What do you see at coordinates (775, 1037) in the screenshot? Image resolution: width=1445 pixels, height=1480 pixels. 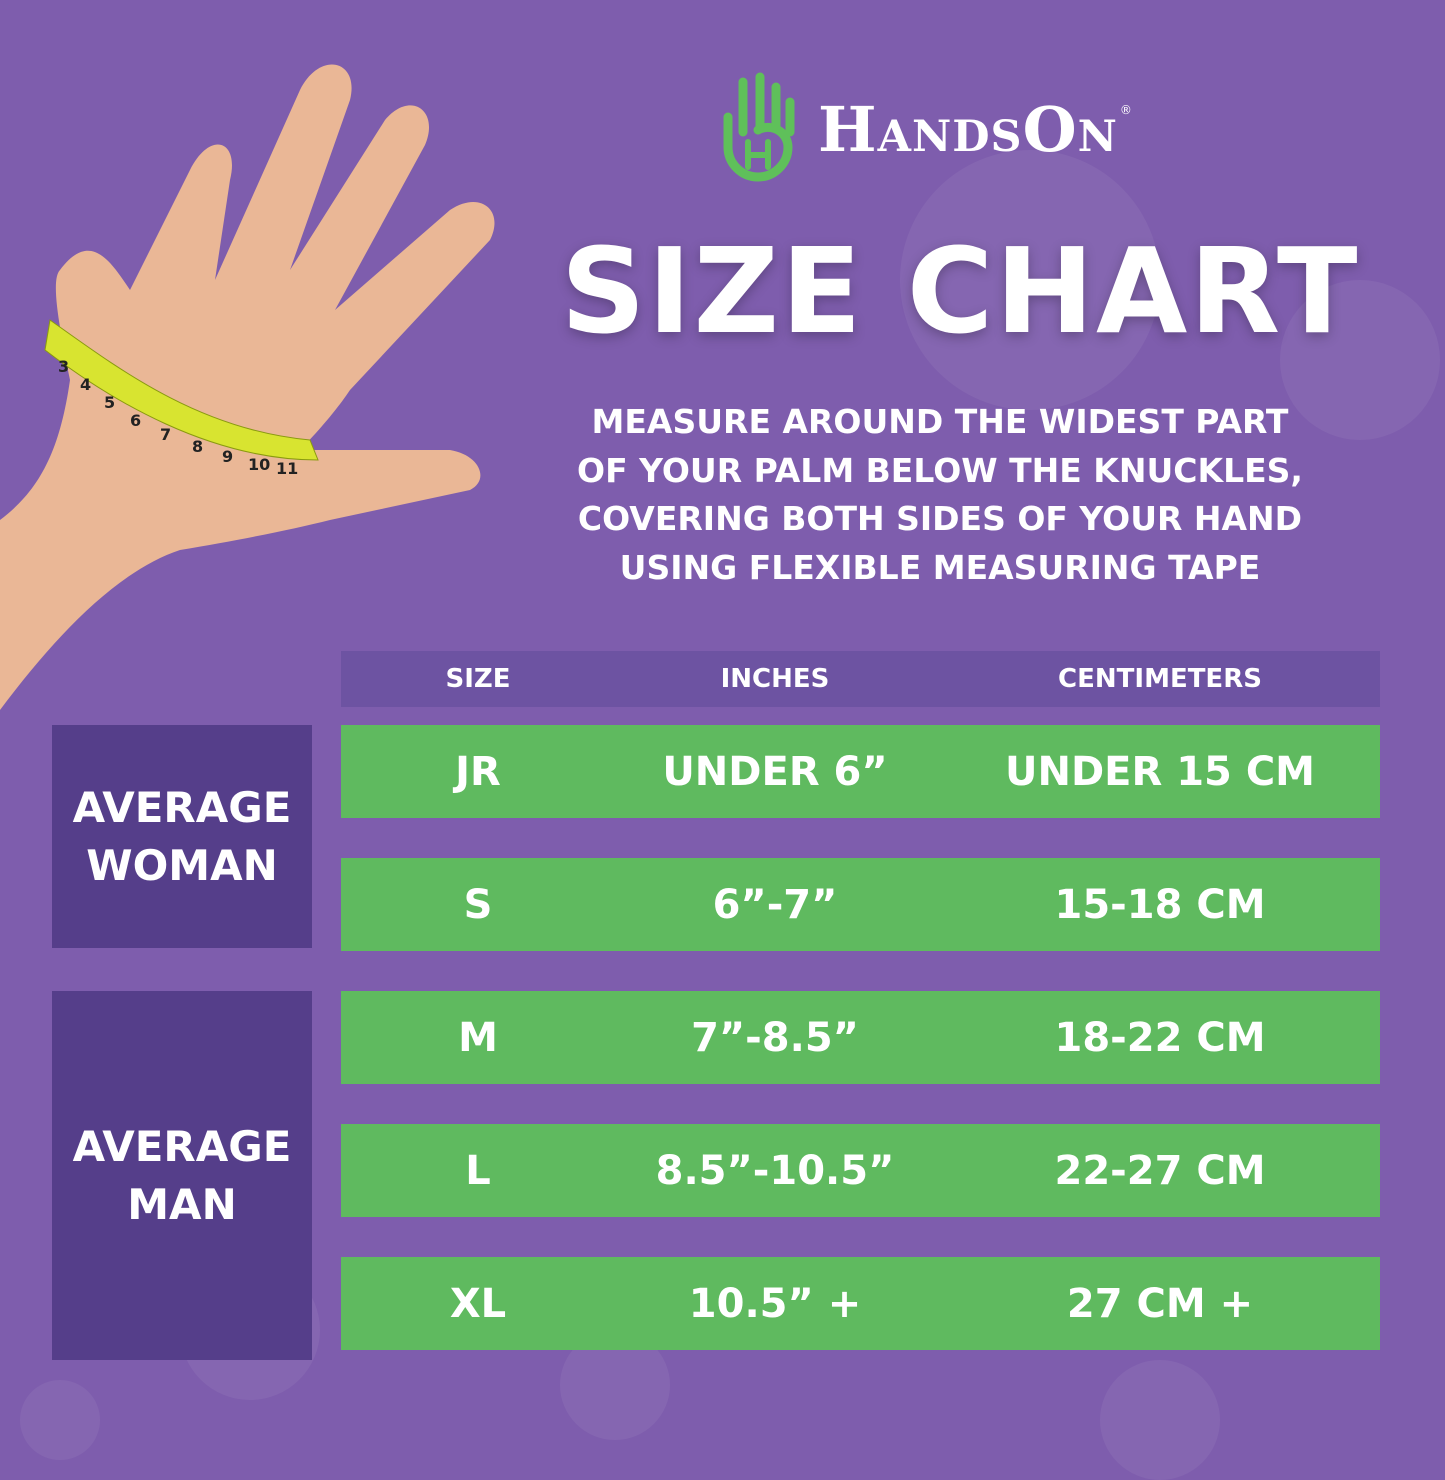 I see `inches-cell: 7”-8.5”` at bounding box center [775, 1037].